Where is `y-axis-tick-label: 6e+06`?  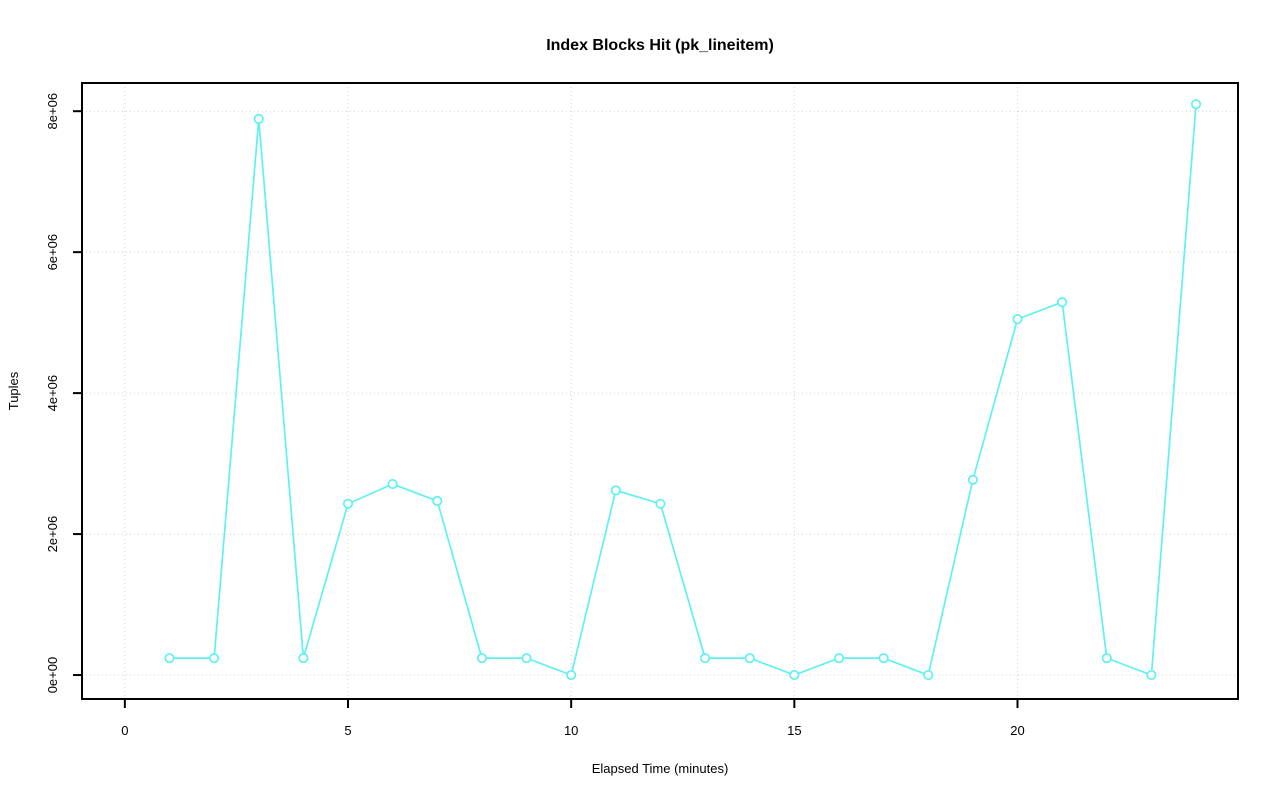 y-axis-tick-label: 6e+06 is located at coordinates (52, 252).